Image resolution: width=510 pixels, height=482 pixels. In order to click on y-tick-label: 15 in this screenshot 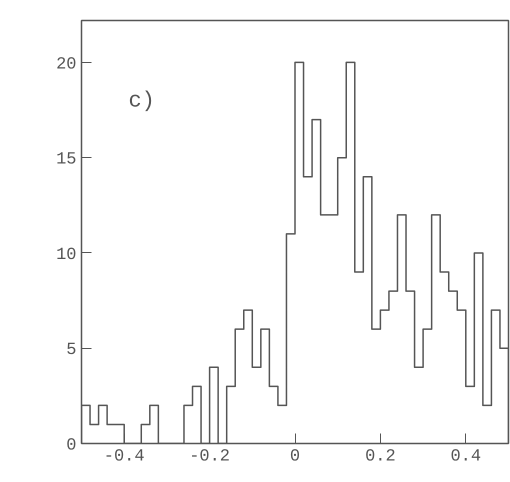, I will do `click(66, 160)`.